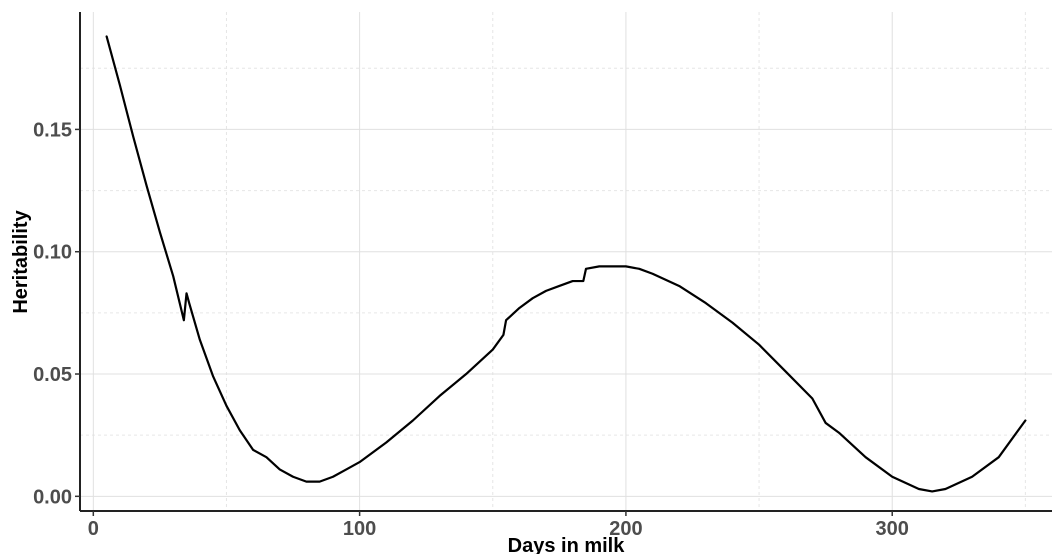  I want to click on y-axis-title: Heritability, so click(21, 261).